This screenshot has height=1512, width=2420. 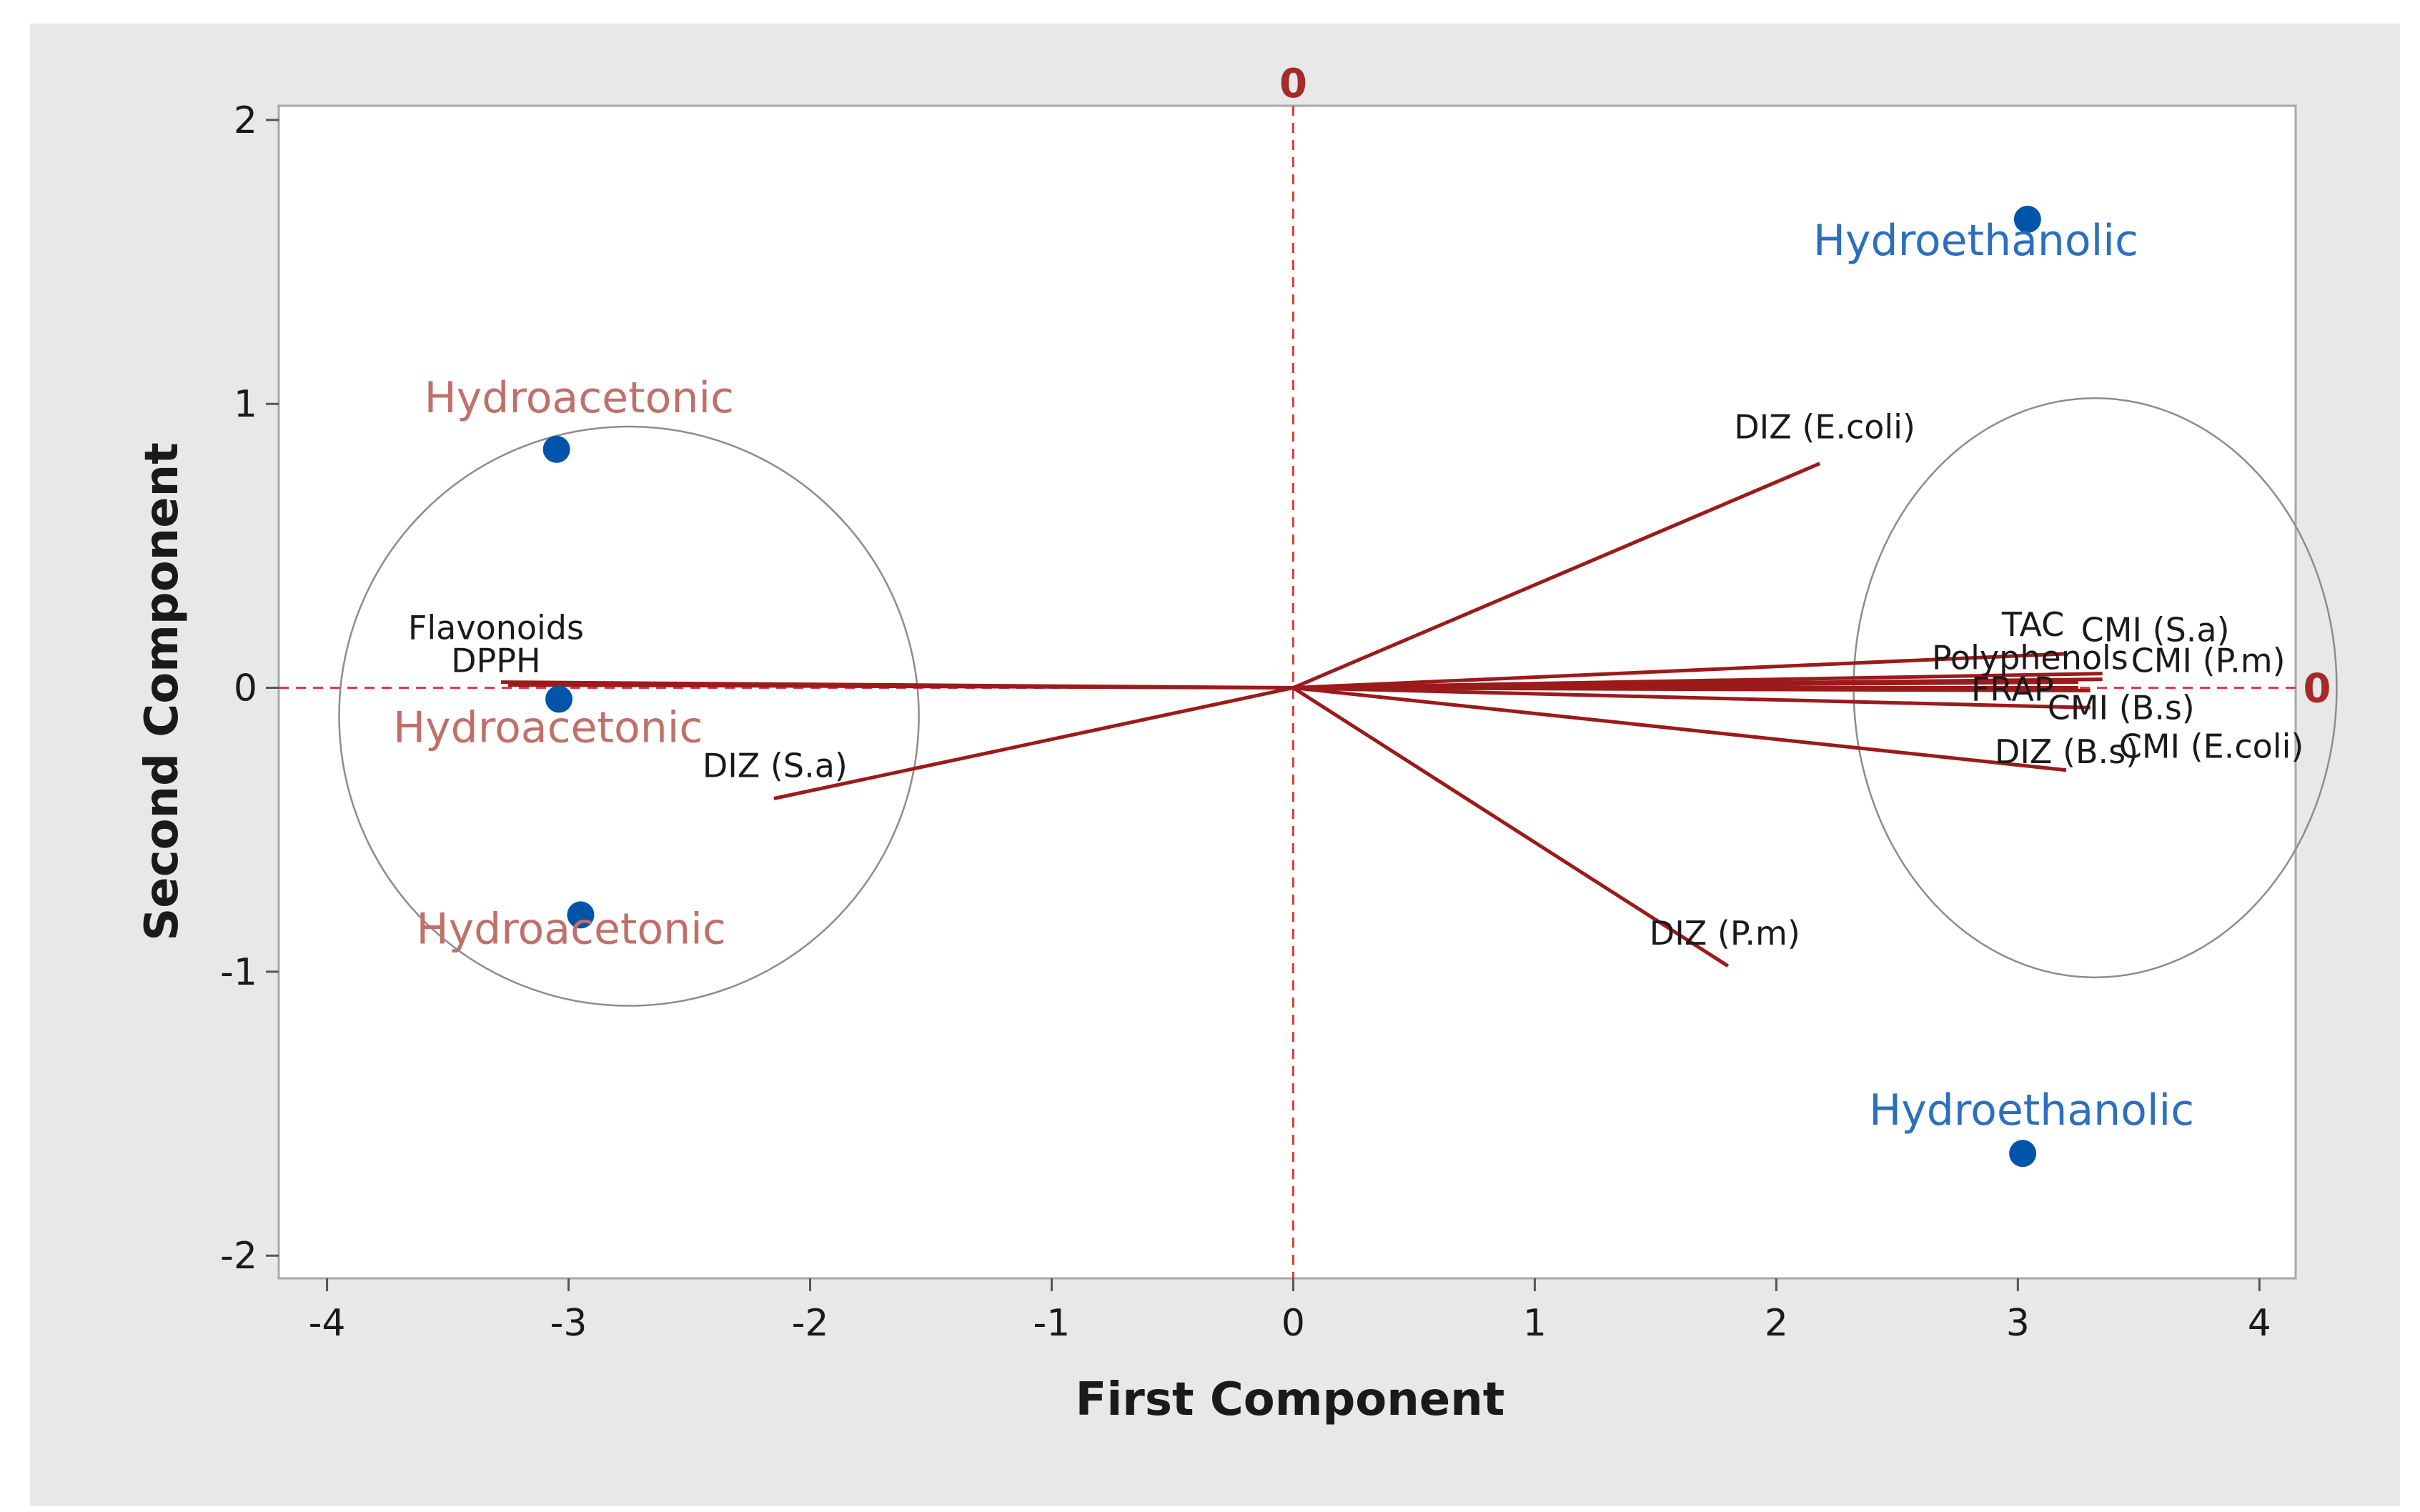 I want to click on x-tick-label: -4, so click(x=327, y=1324).